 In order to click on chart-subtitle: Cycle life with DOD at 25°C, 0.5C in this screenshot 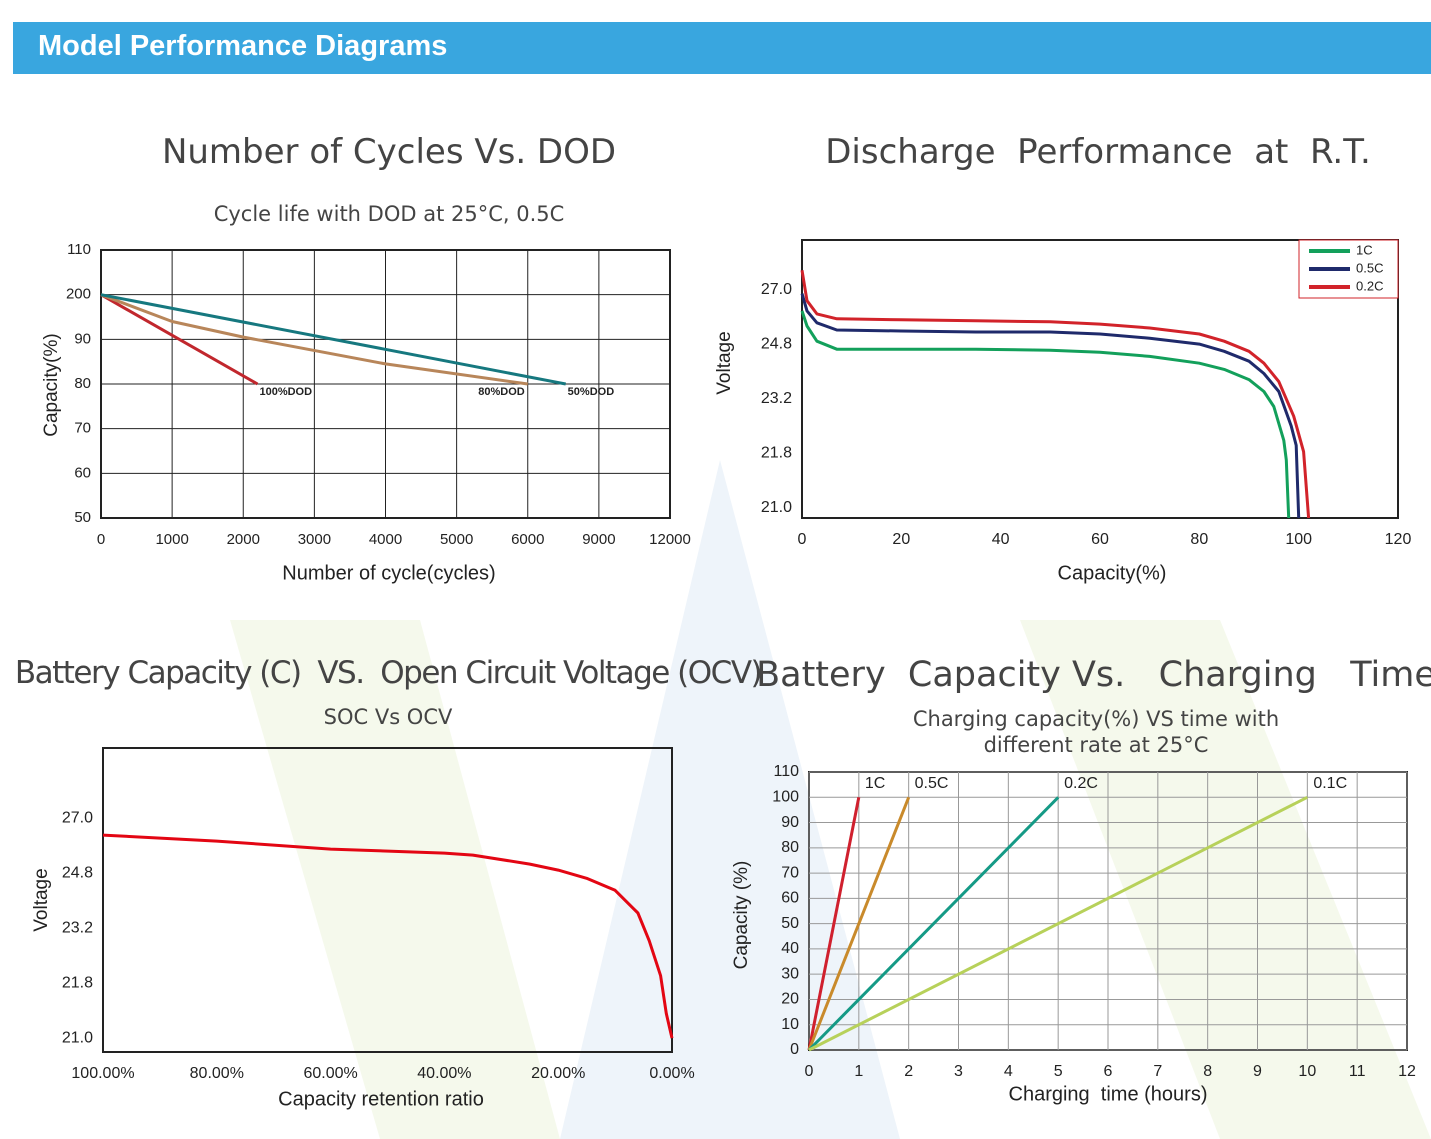, I will do `click(389, 214)`.